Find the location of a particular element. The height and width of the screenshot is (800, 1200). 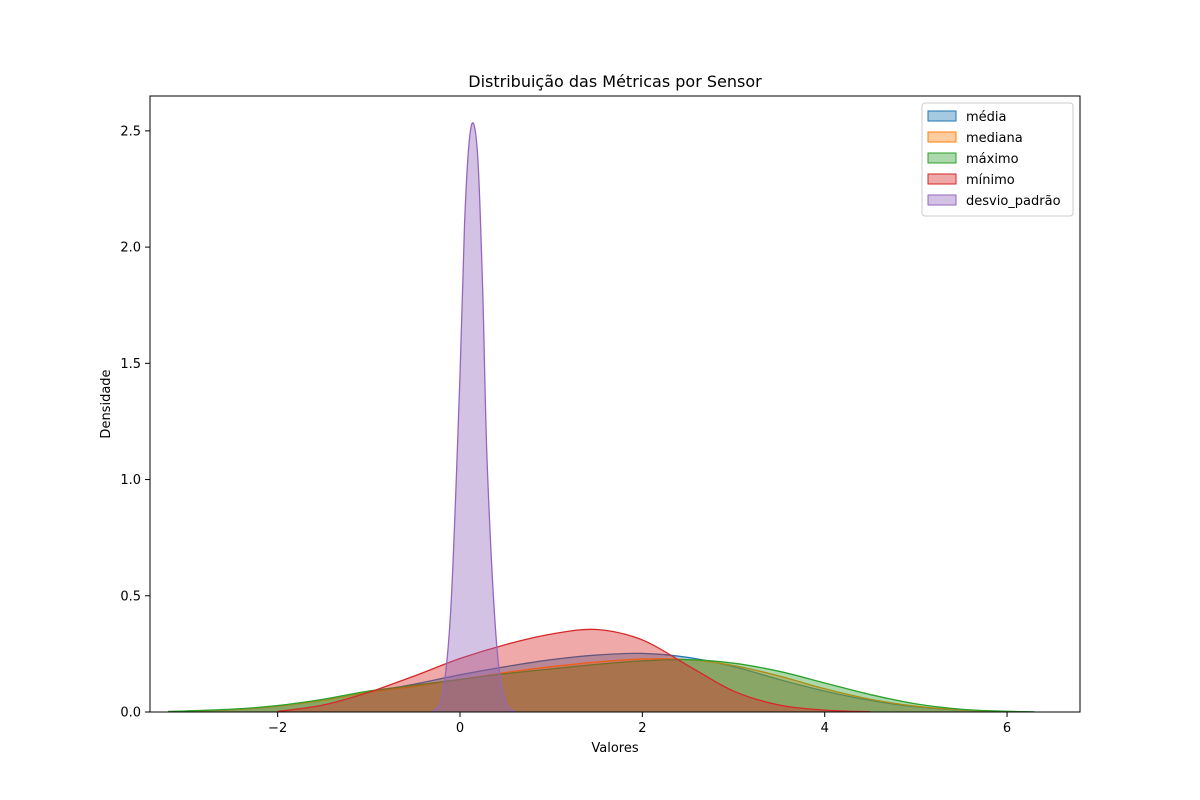

y-axis-title: Densidade is located at coordinates (106, 403).